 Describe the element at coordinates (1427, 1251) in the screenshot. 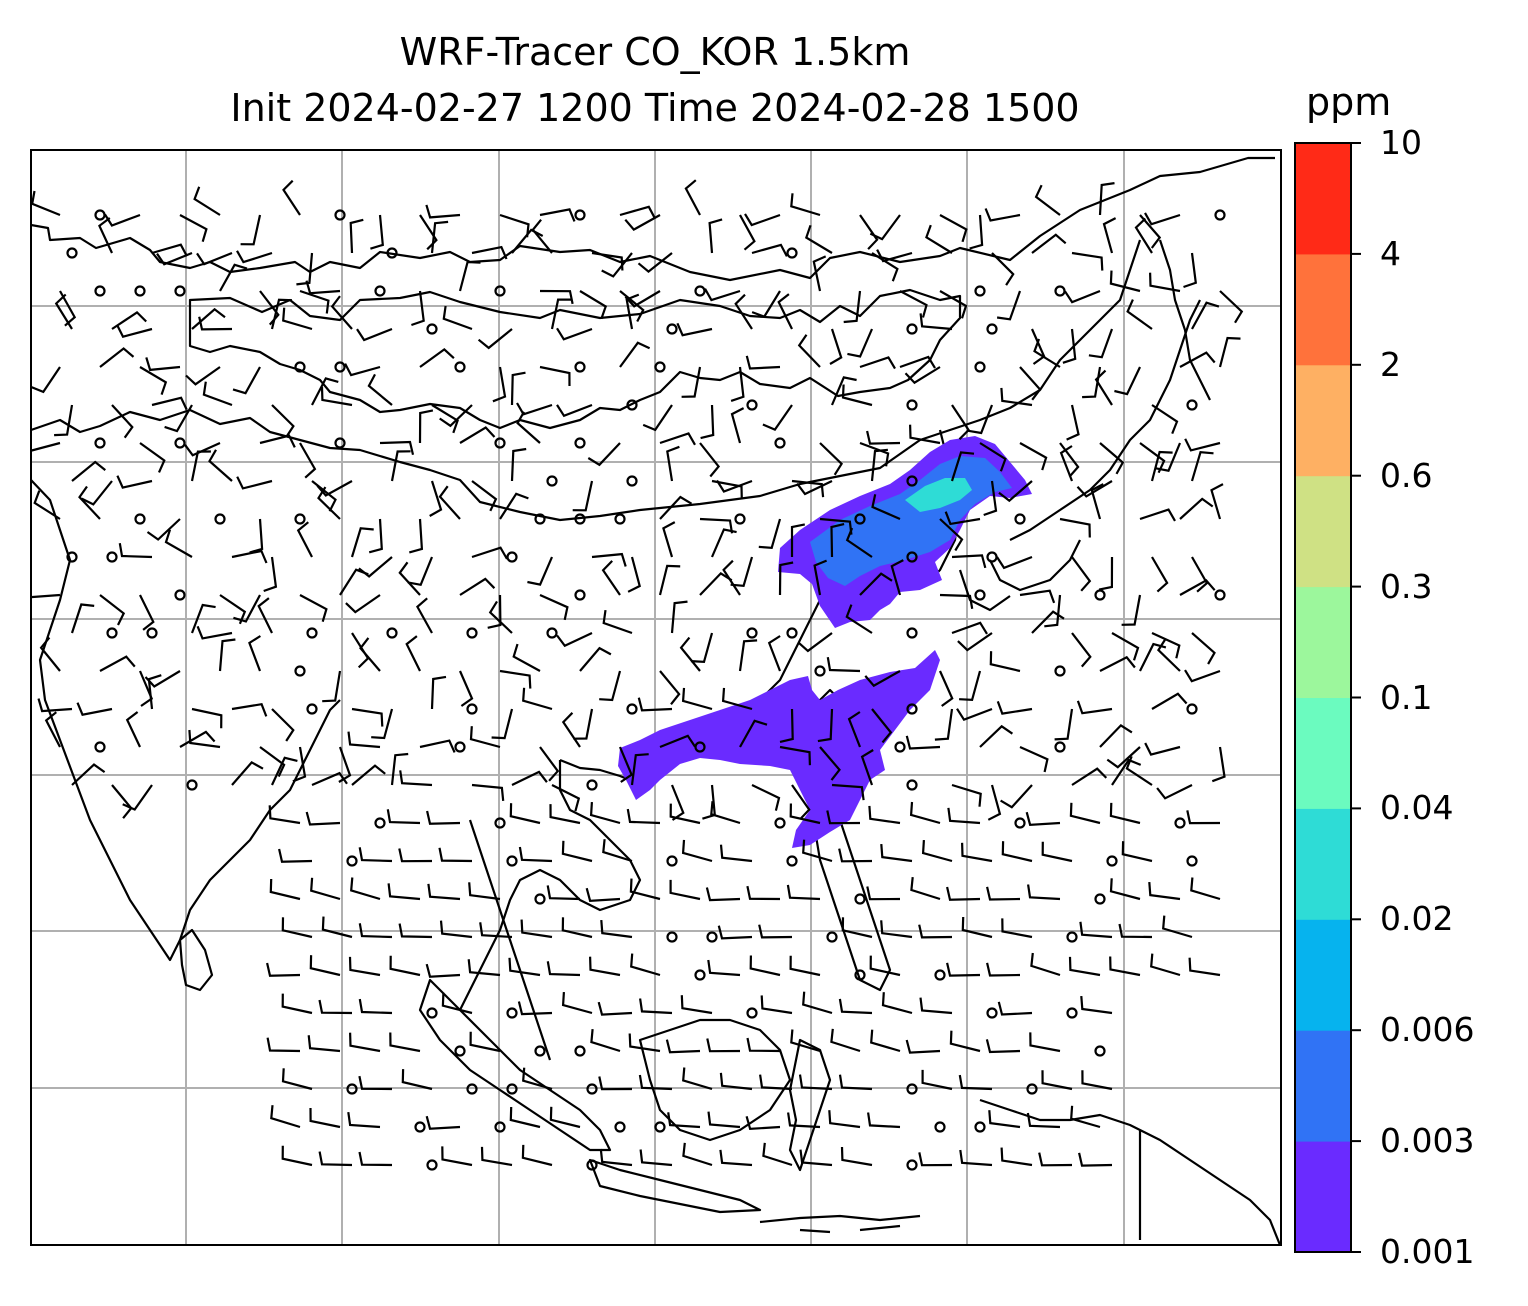

I see `colorbar-tick-label: 0.001` at that location.